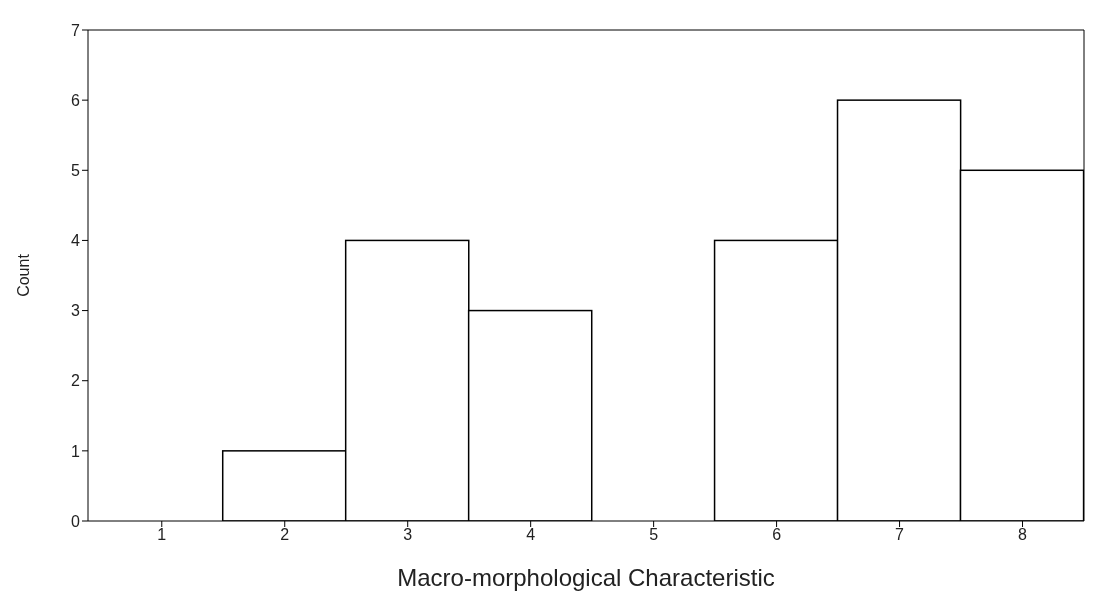  What do you see at coordinates (162, 535) in the screenshot?
I see `x-tick-label: 1` at bounding box center [162, 535].